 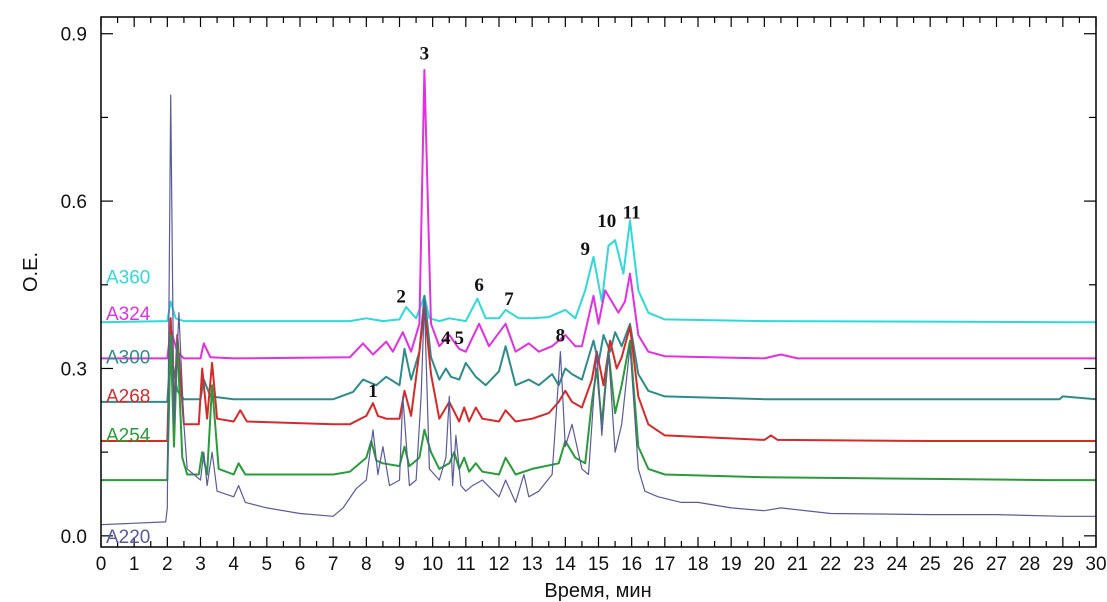 I want to click on x-tick-label: 27, so click(x=996, y=564).